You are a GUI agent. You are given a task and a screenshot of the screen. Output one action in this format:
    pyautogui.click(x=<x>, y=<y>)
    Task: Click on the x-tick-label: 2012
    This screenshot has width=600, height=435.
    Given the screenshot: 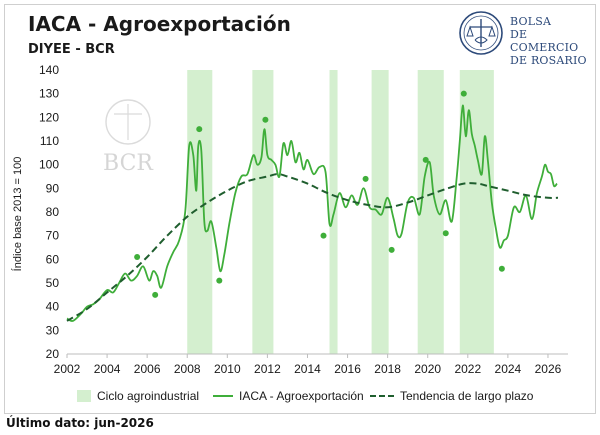 What is the action you would take?
    pyautogui.click(x=267, y=369)
    